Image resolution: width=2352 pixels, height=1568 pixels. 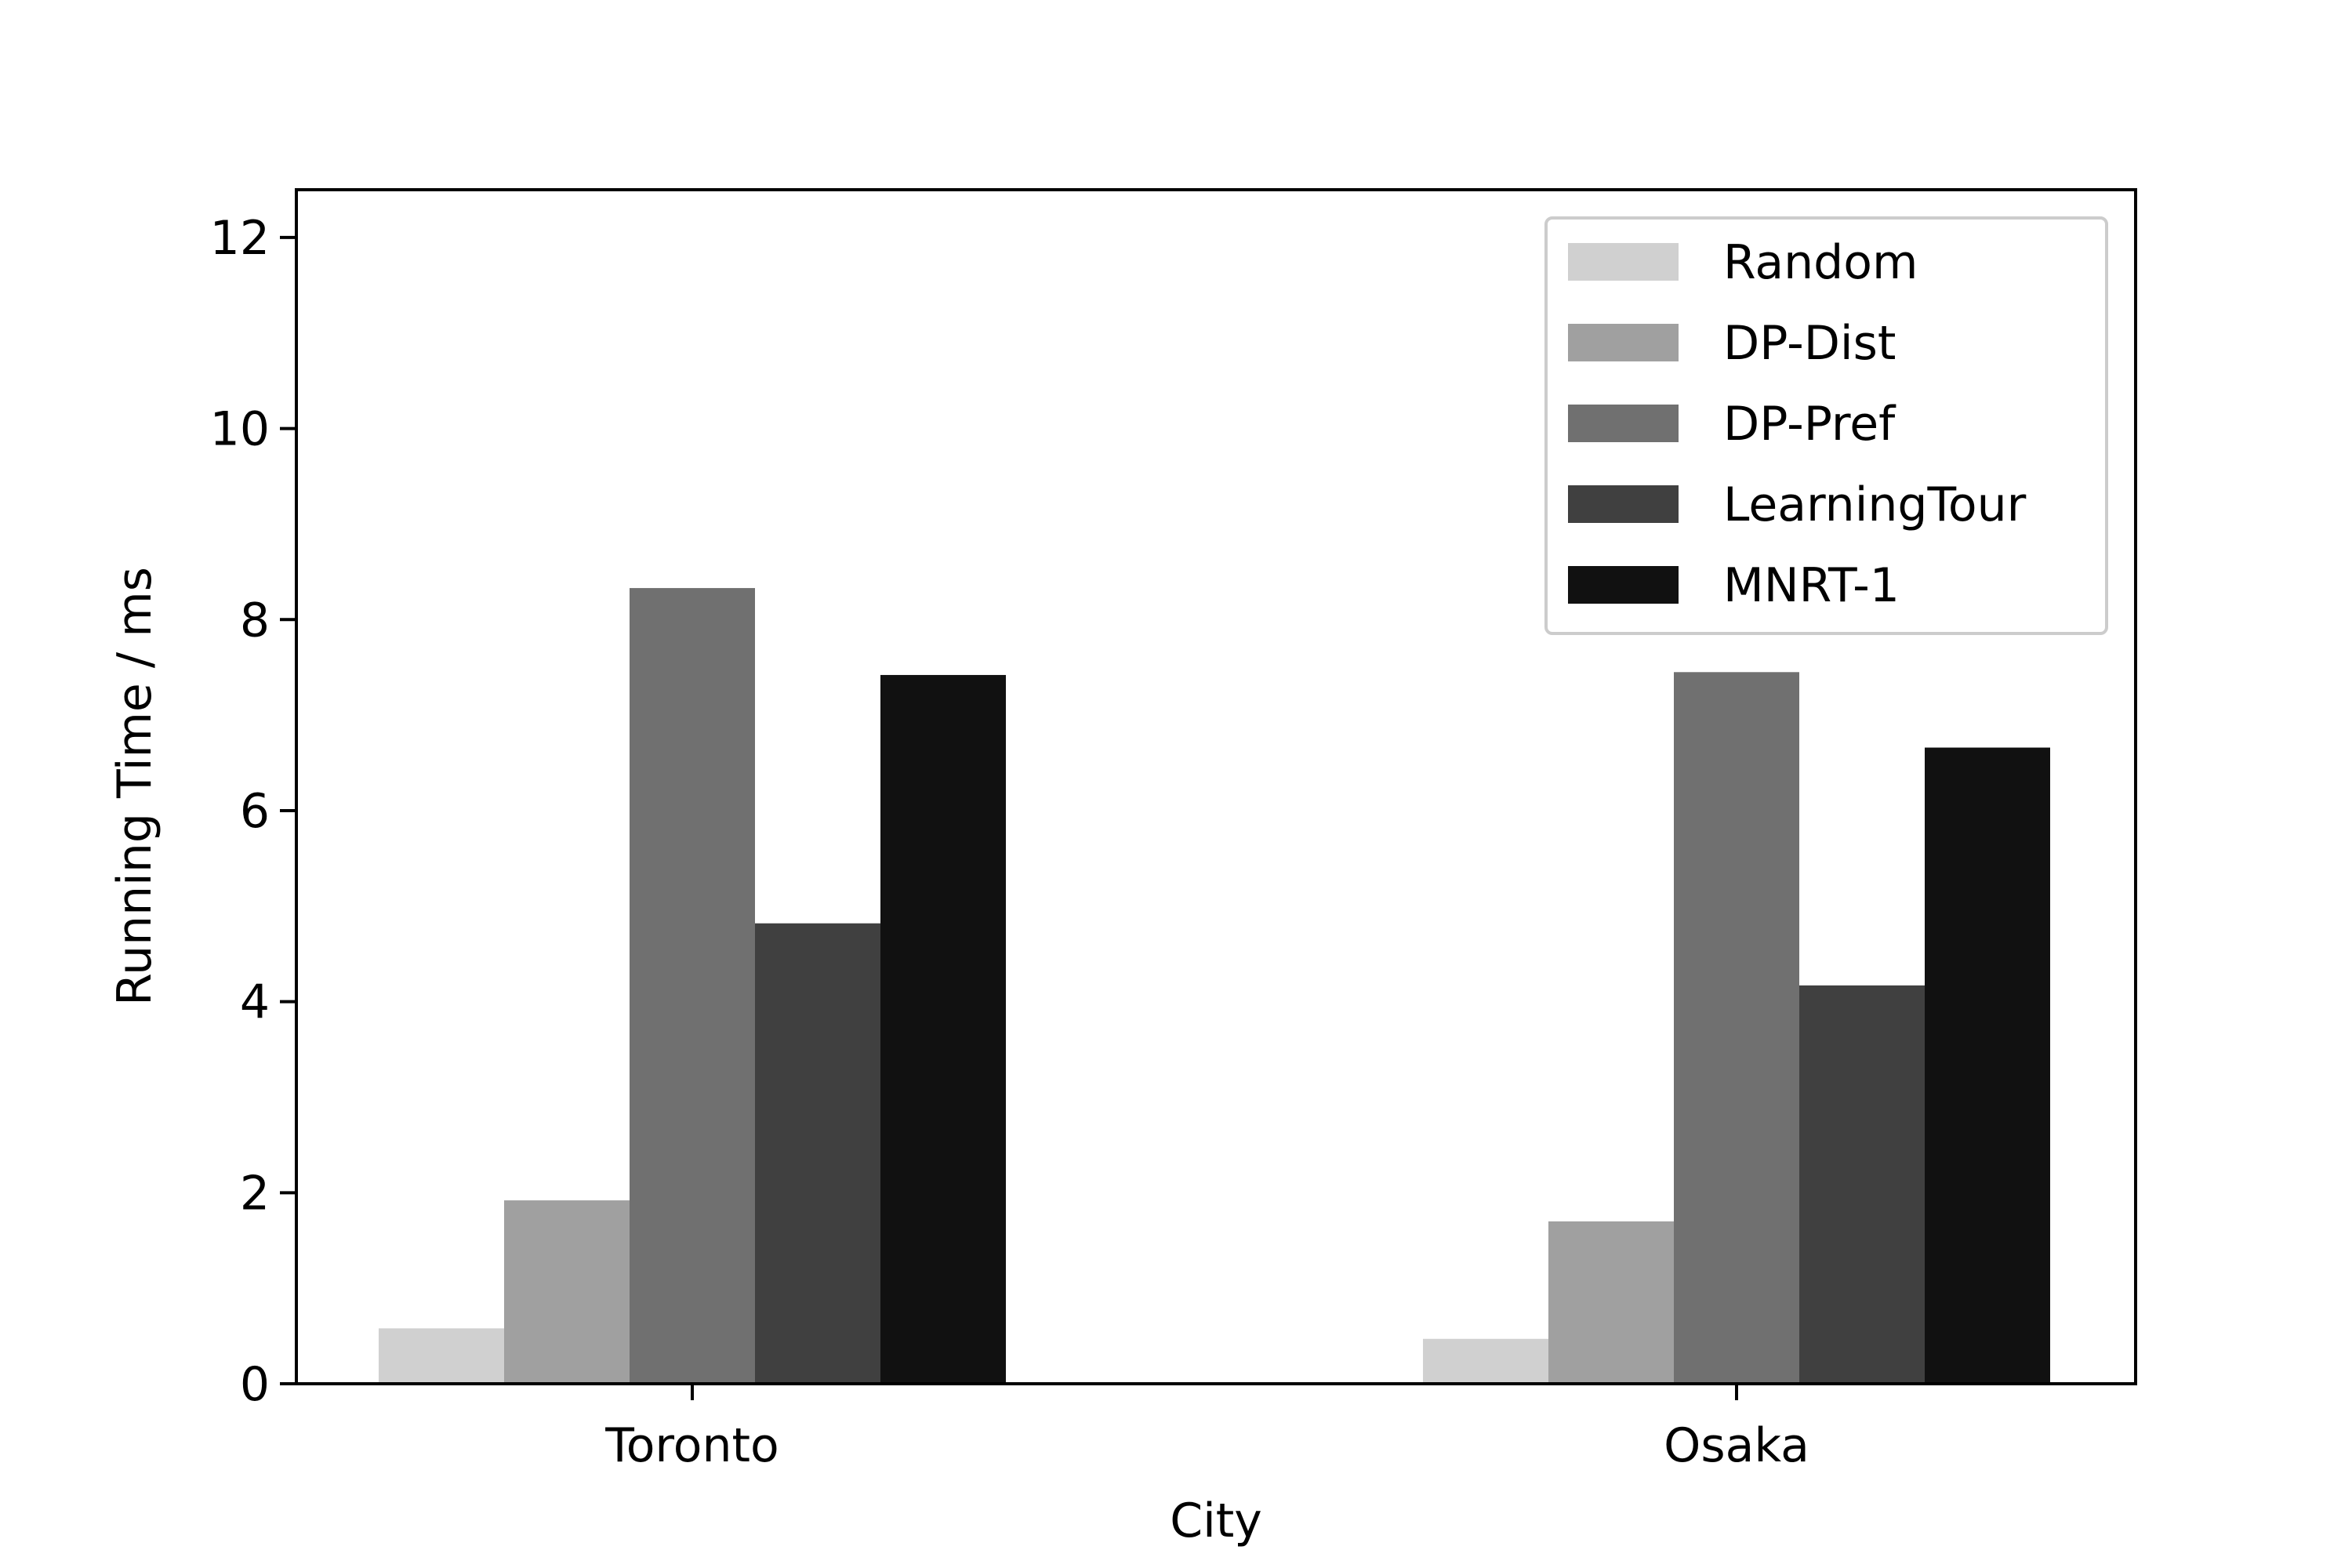 What do you see at coordinates (255, 620) in the screenshot?
I see `y-tick-label: 8` at bounding box center [255, 620].